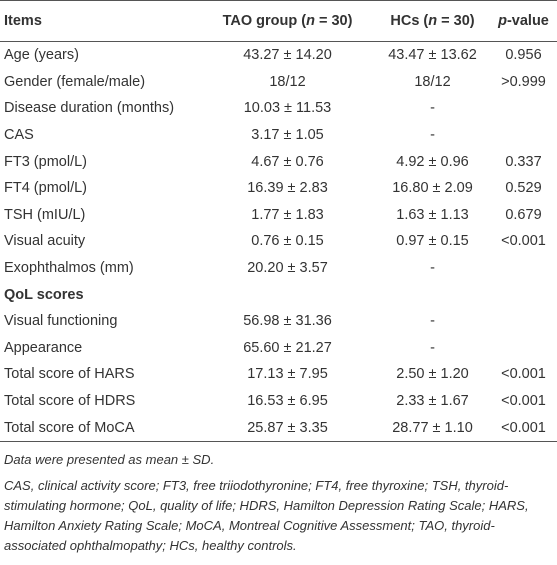  I want to click on table-cell: 56.98 ± 31.36, so click(287, 321).